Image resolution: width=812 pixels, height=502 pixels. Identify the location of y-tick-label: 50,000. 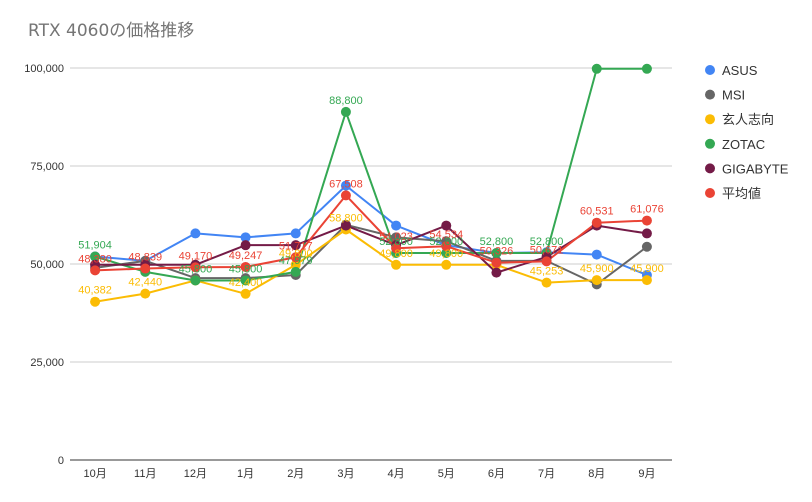
(47, 265).